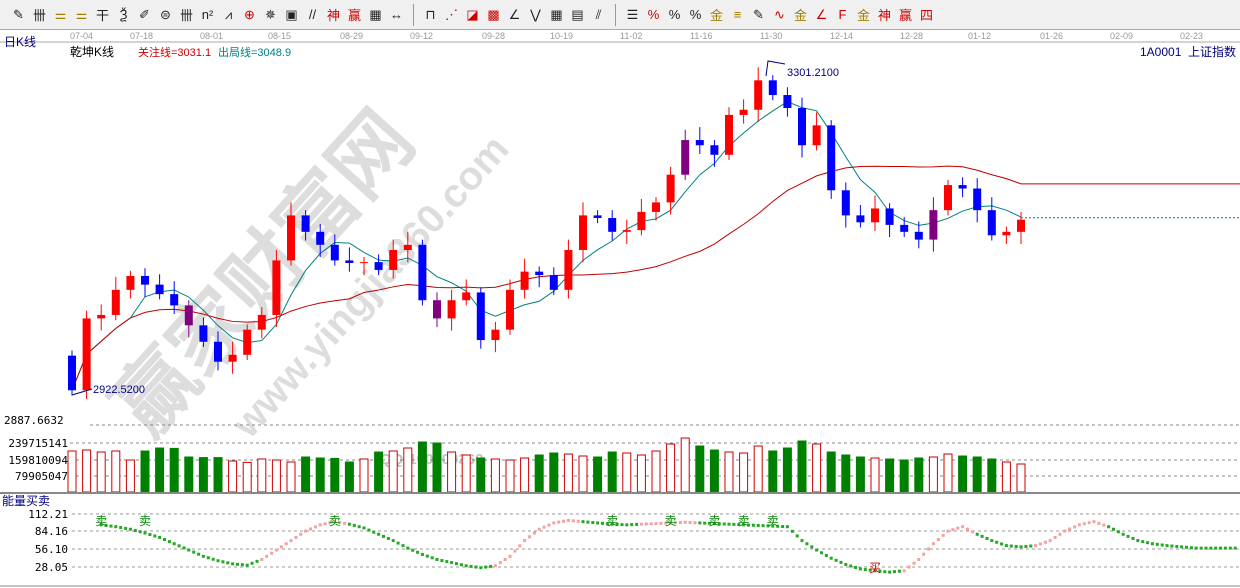 The height and width of the screenshot is (588, 1240). Describe the element at coordinates (842, 14) in the screenshot. I see `f-icon: F` at that location.